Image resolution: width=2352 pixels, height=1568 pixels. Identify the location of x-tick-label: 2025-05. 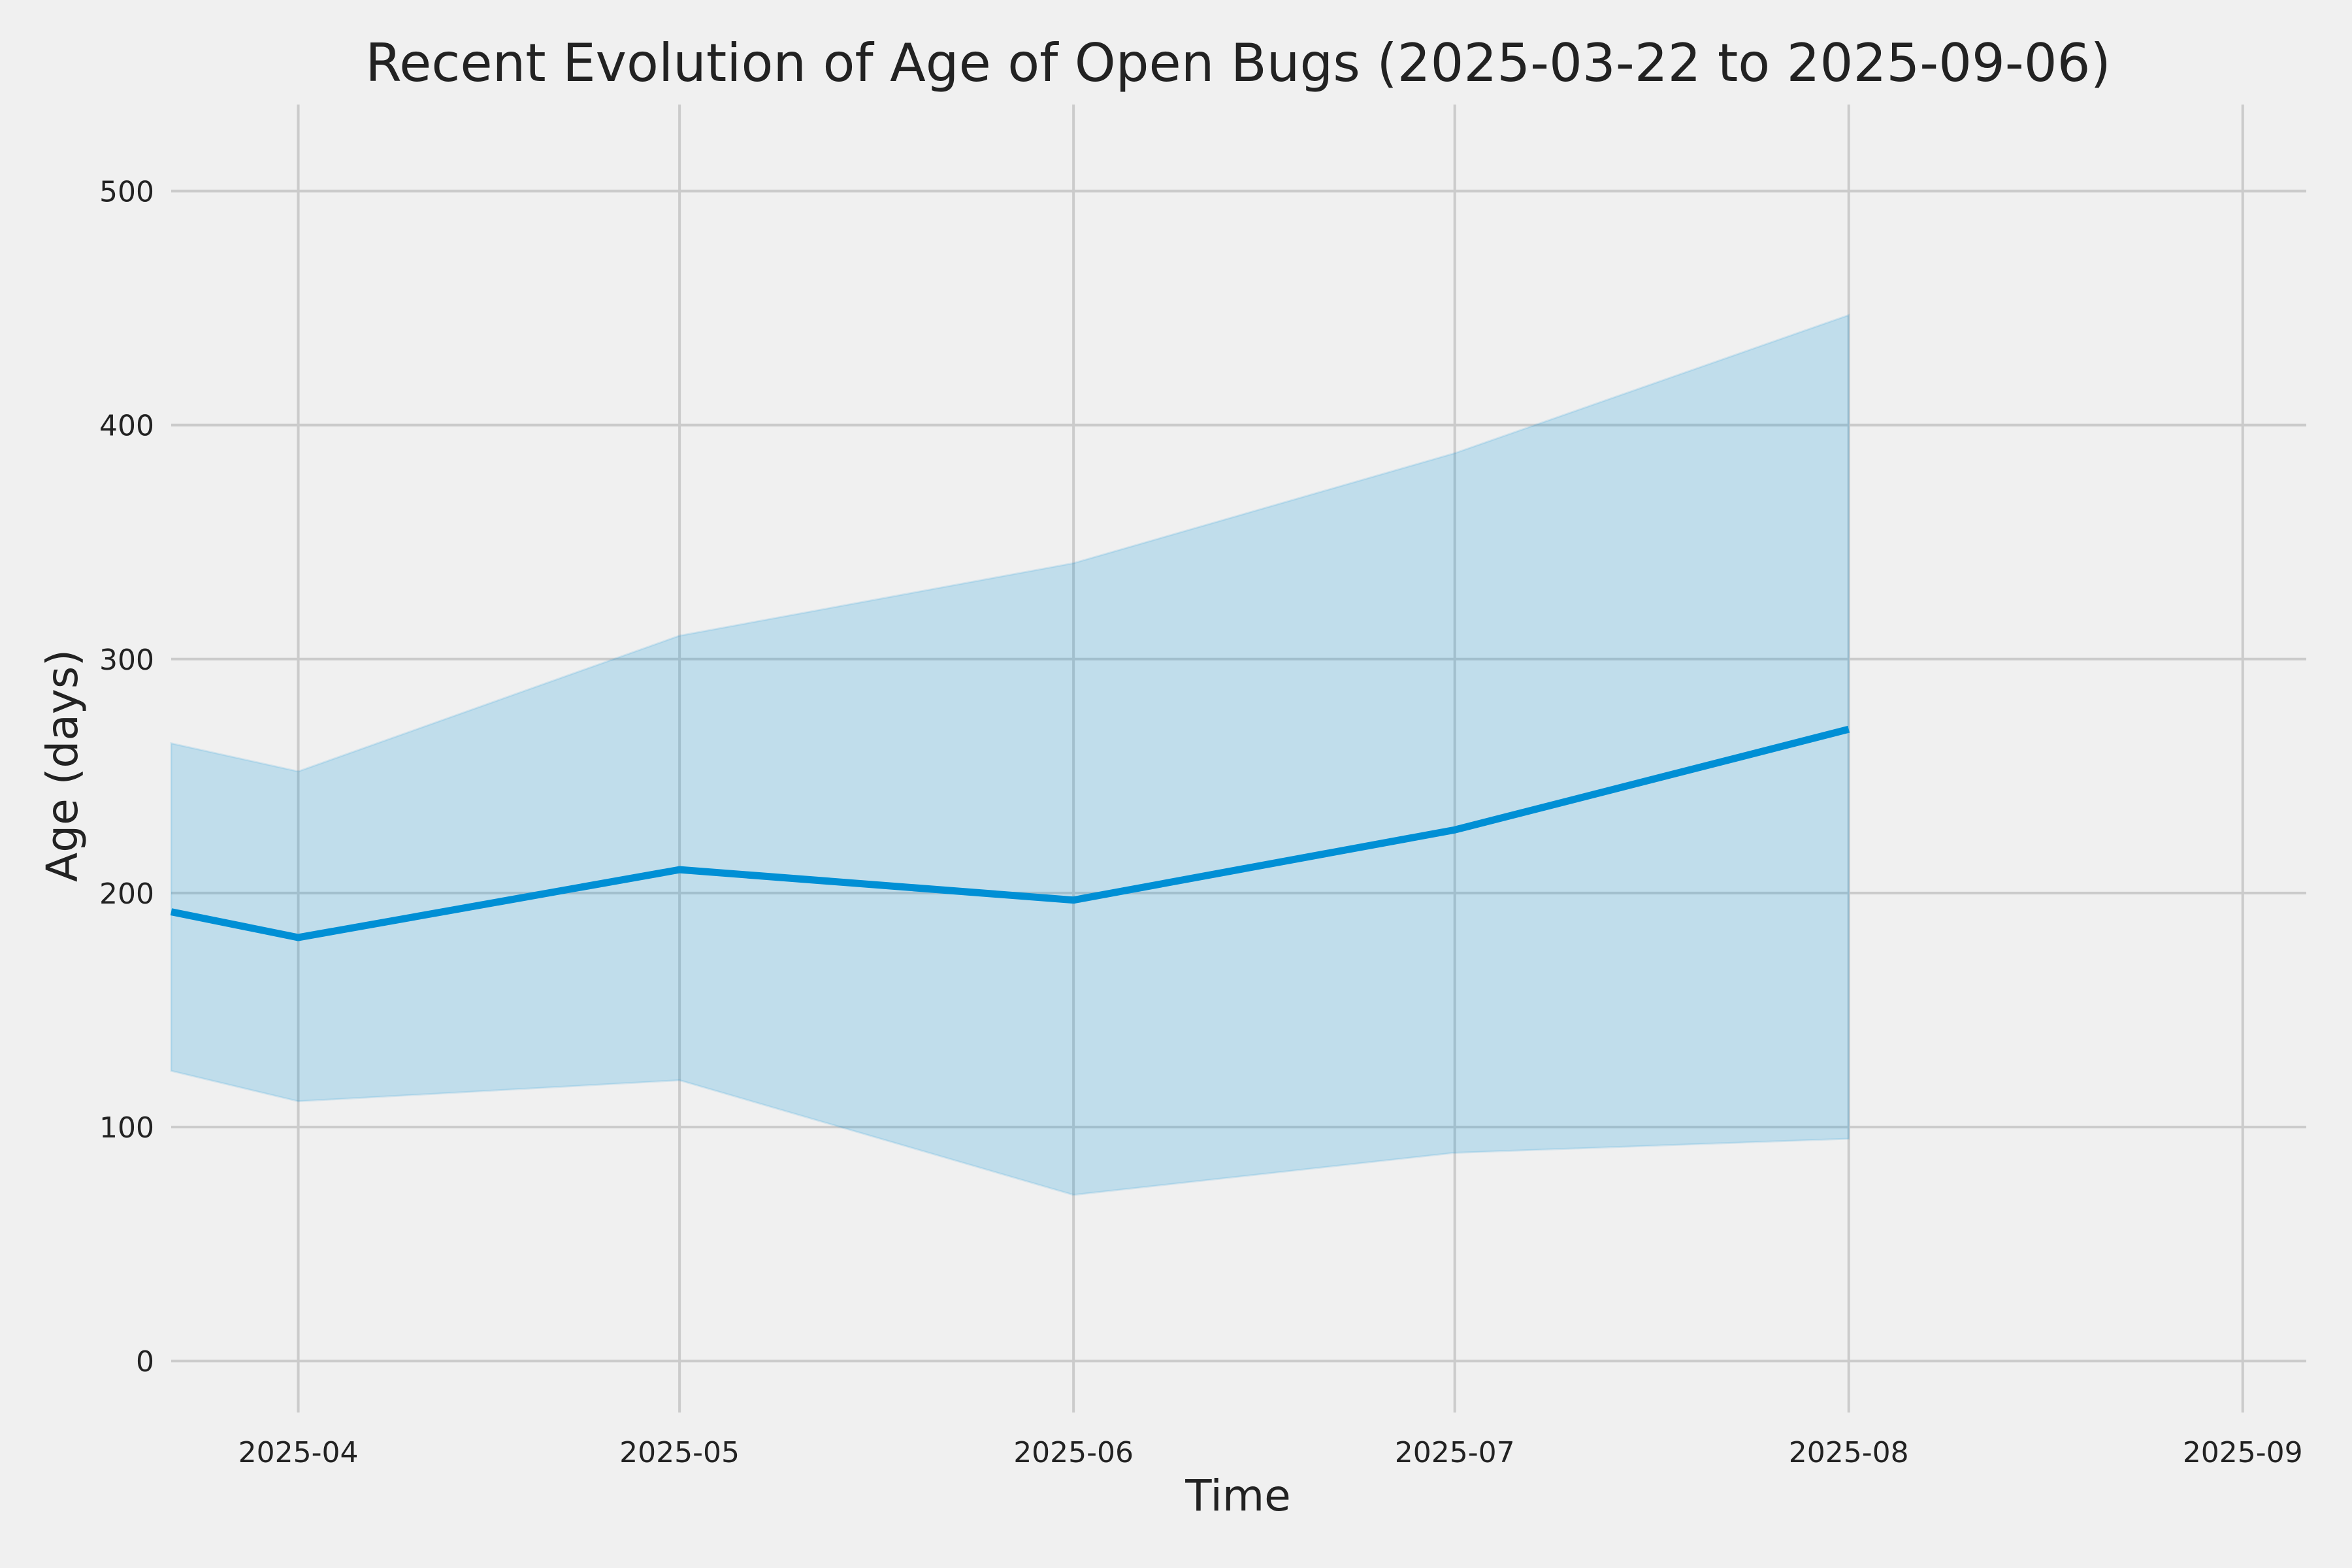
(679, 1452).